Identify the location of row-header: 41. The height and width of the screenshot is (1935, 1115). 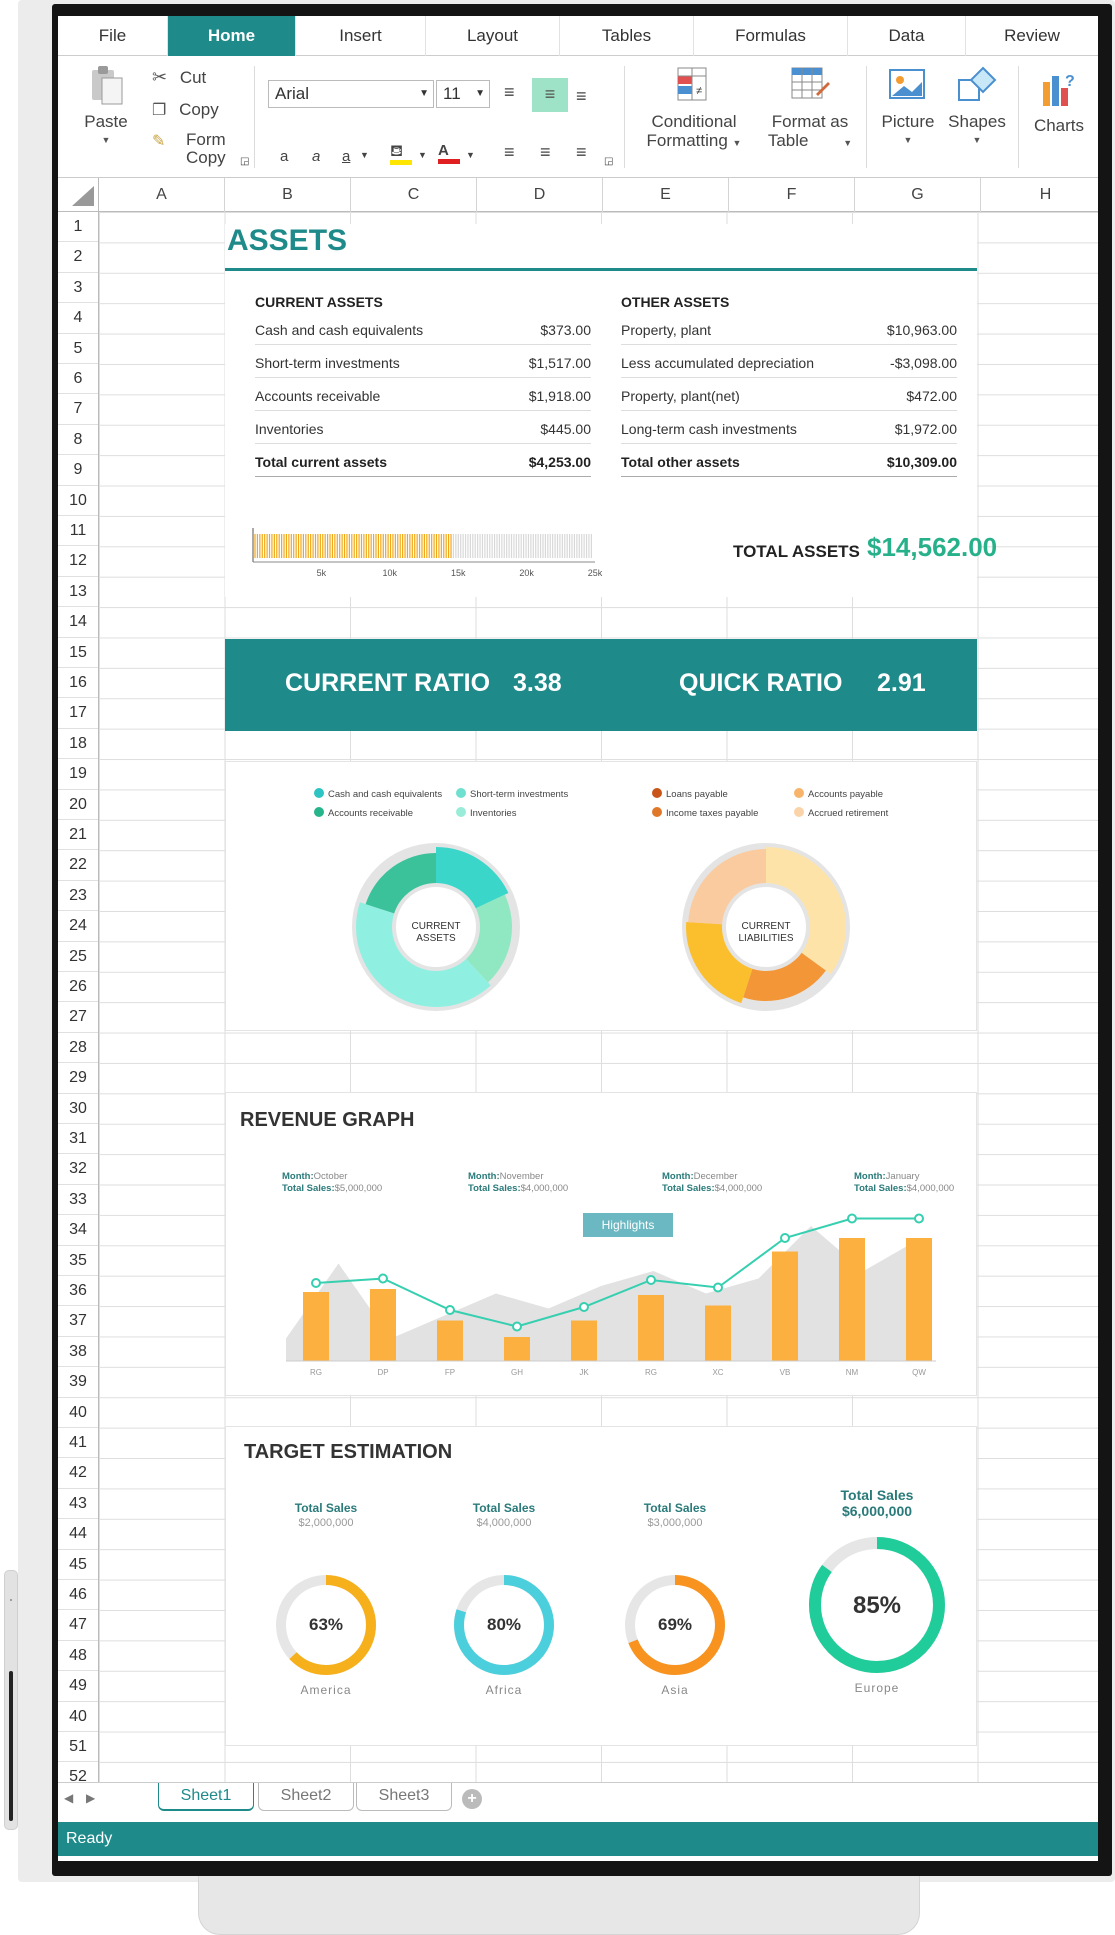
(78, 1443).